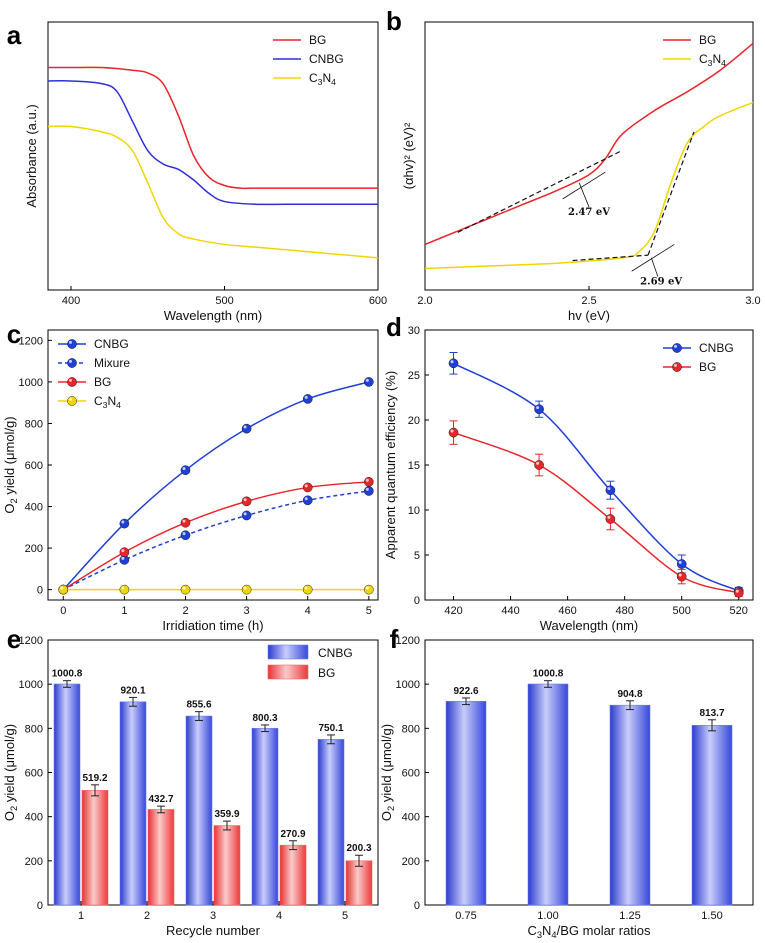 Image resolution: width=765 pixels, height=943 pixels. What do you see at coordinates (322, 79) in the screenshot?
I see `legend-label: C3N4` at bounding box center [322, 79].